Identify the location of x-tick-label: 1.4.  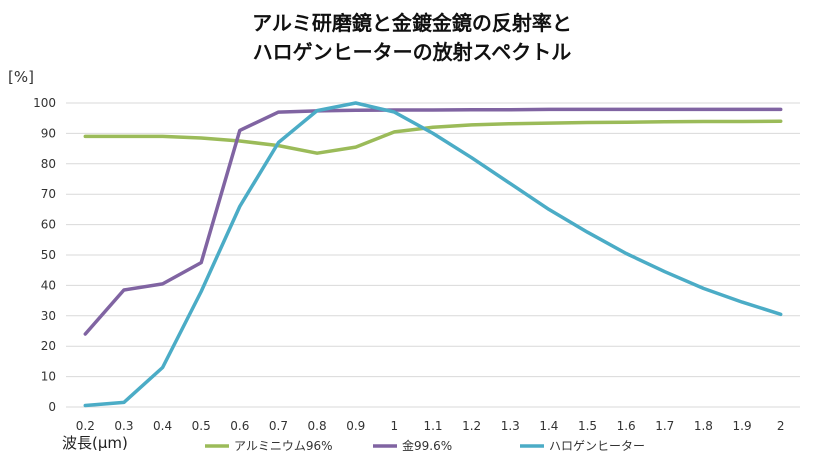
(548, 426).